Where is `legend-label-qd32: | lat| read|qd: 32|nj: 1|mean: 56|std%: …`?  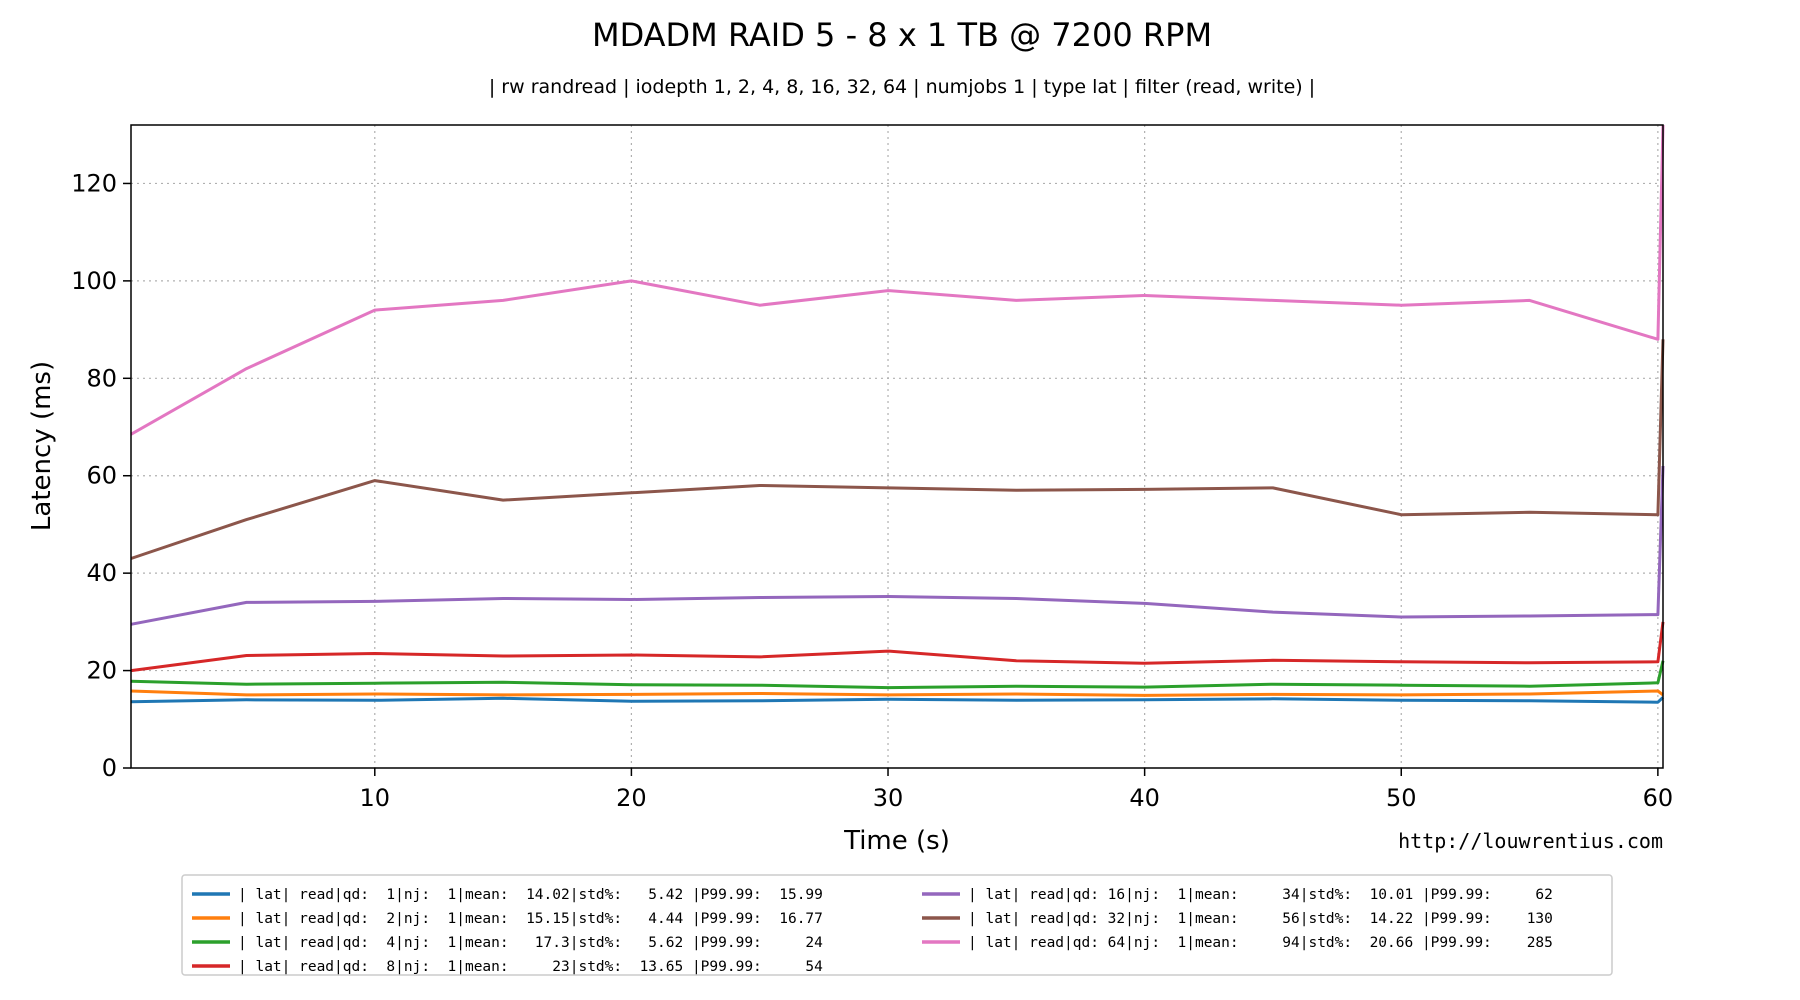 legend-label-qd32: | lat| read|qd: 32|nj: 1|mean: 56|std%: … is located at coordinates (1260, 919).